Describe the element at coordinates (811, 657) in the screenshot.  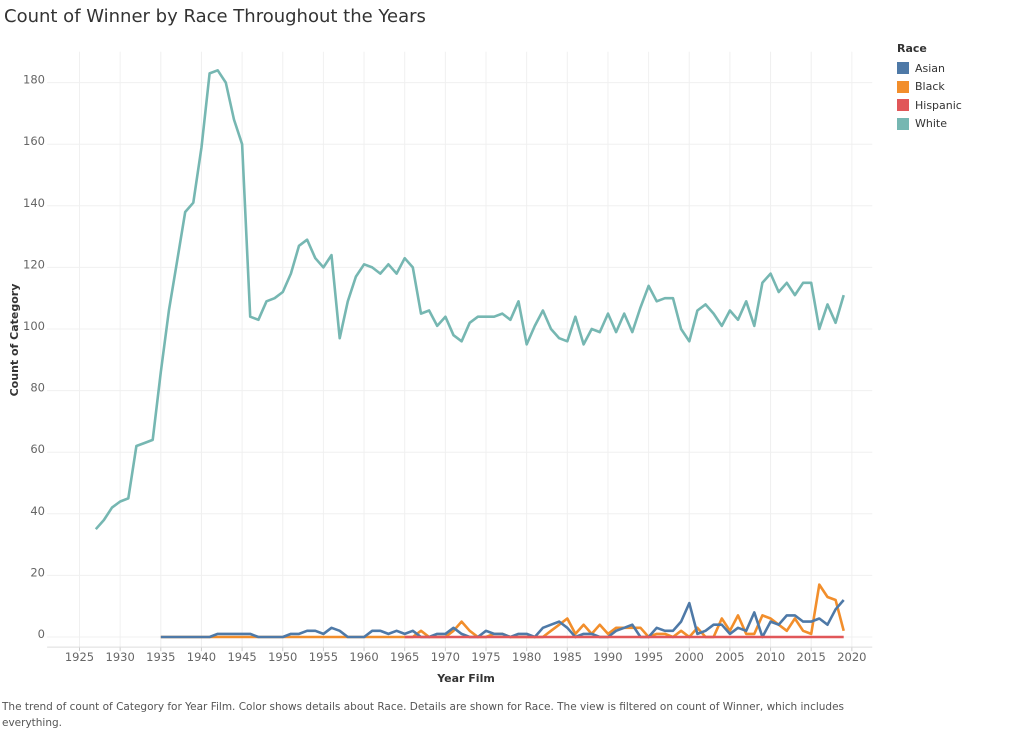
I see `x-tick-label: 2015` at that location.